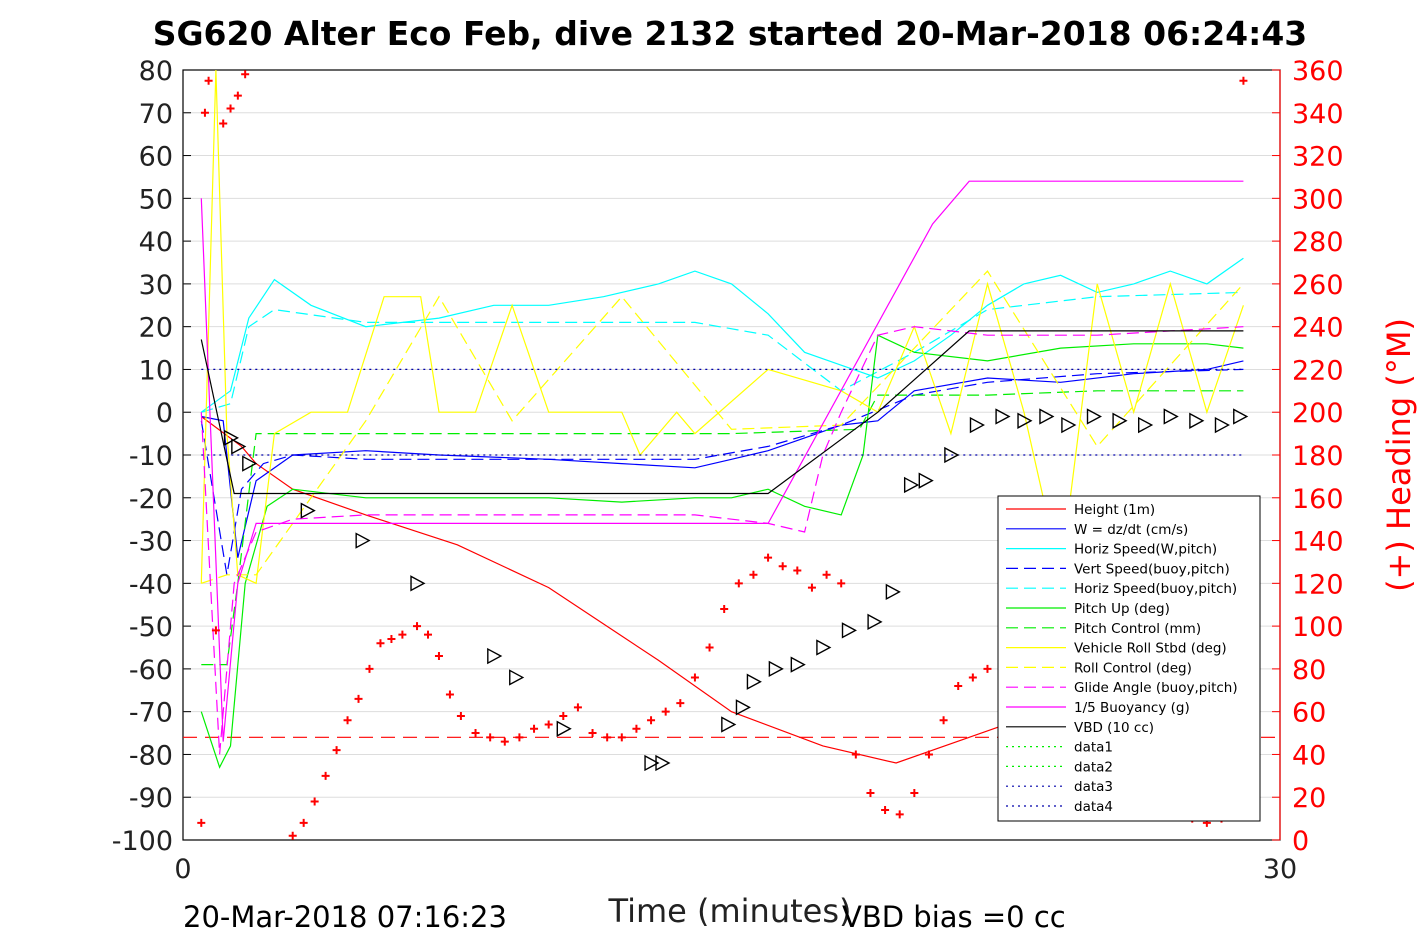 The width and height of the screenshot is (1417, 945). Describe the element at coordinates (1309, 670) in the screenshot. I see `right-tick-label: 80` at that location.